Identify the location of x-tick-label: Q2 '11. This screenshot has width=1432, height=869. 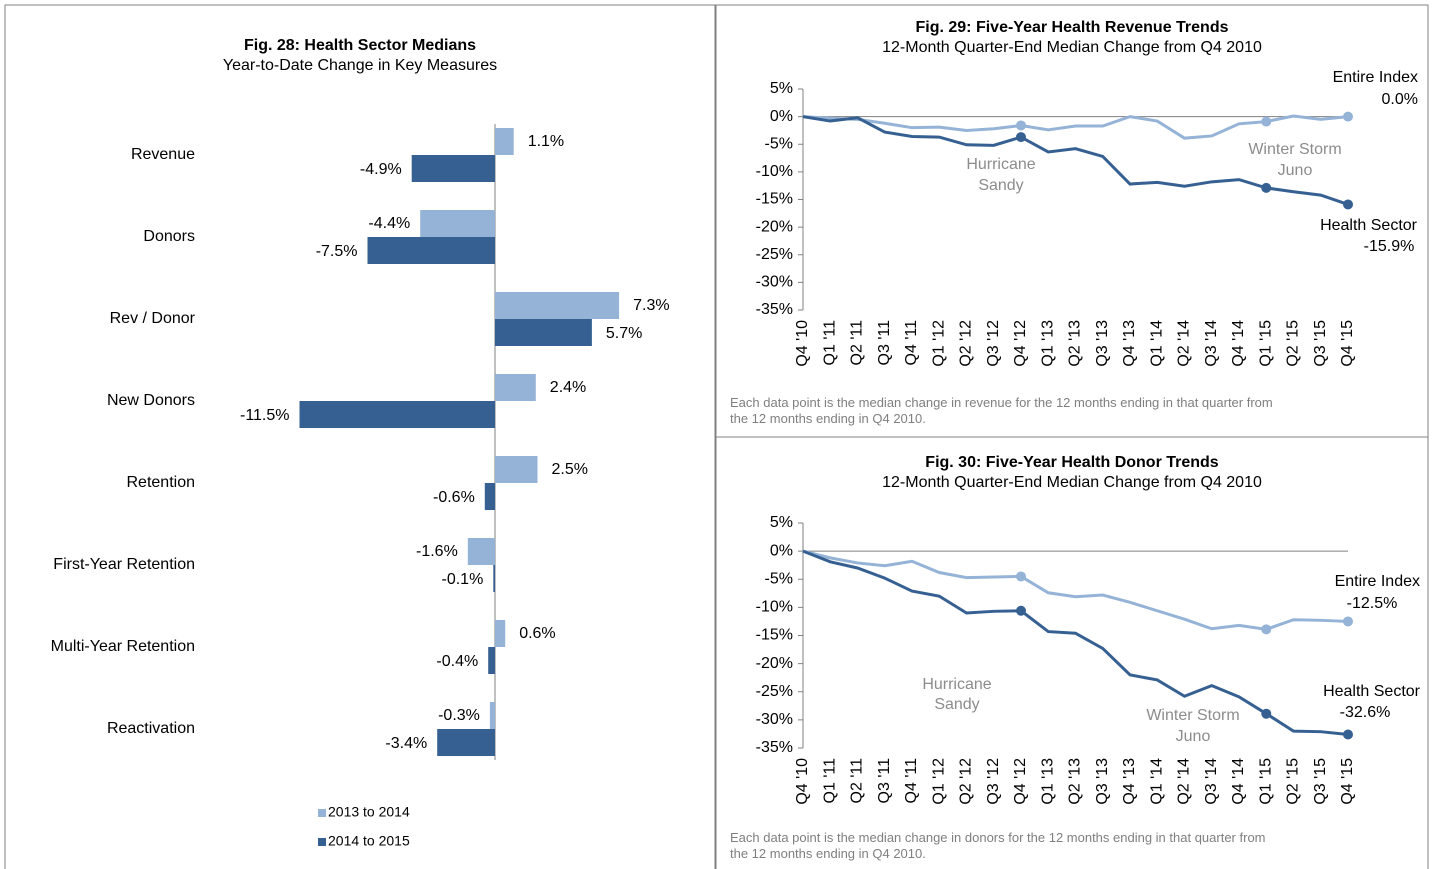
(857, 343).